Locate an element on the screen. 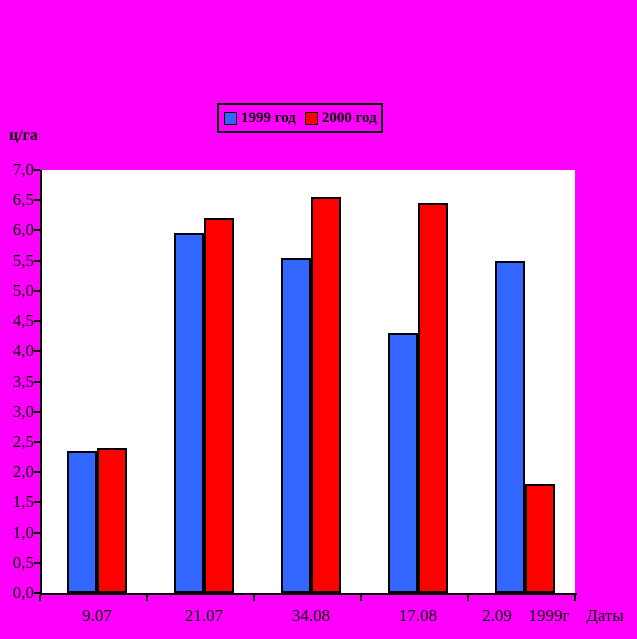 This screenshot has width=637, height=639. y-axis-tick-label: 7,0 is located at coordinates (23, 169).